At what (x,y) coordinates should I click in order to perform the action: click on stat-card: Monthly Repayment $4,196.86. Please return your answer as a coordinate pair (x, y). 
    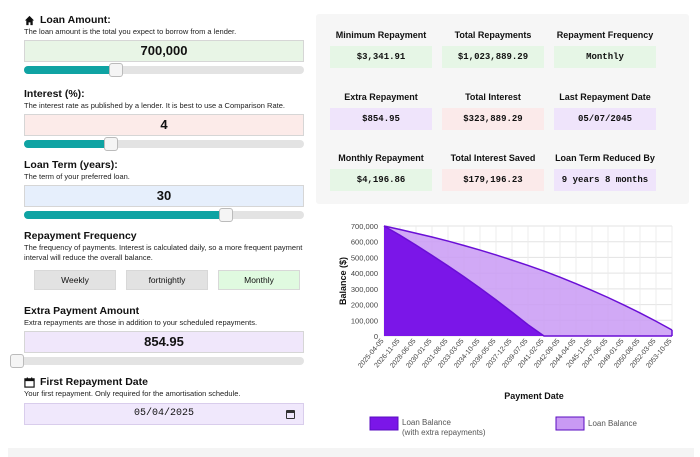
    Looking at the image, I should click on (381, 172).